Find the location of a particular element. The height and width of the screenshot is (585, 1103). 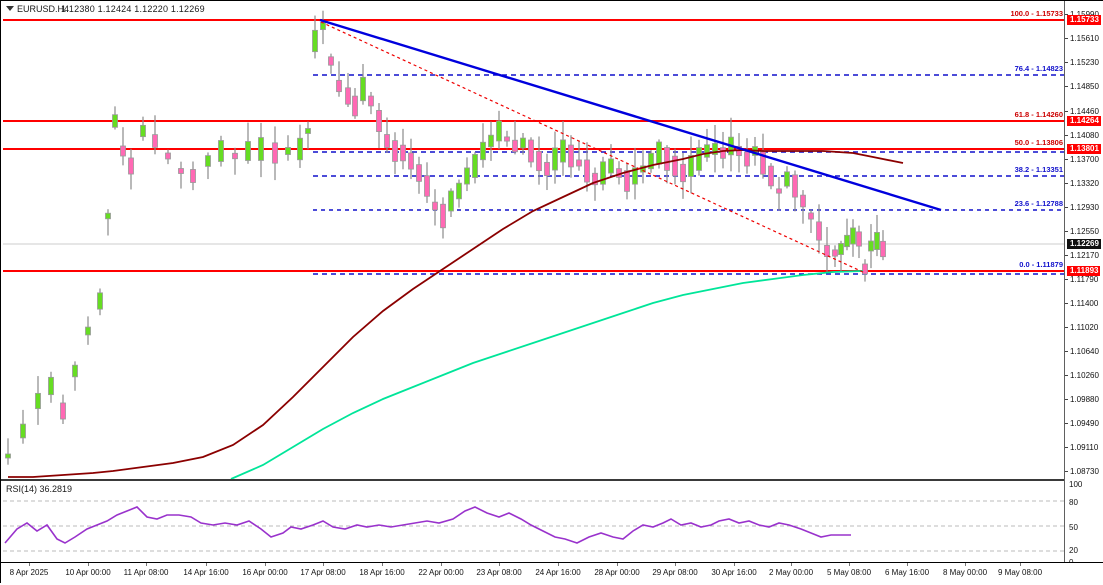

price-tick: 1.15230 is located at coordinates (1082, 63).